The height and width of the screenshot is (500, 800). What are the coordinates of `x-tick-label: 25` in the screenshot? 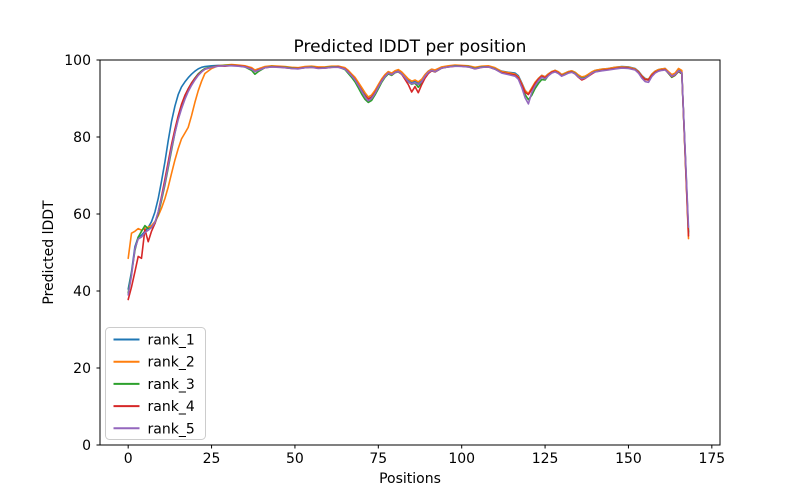 It's located at (212, 459).